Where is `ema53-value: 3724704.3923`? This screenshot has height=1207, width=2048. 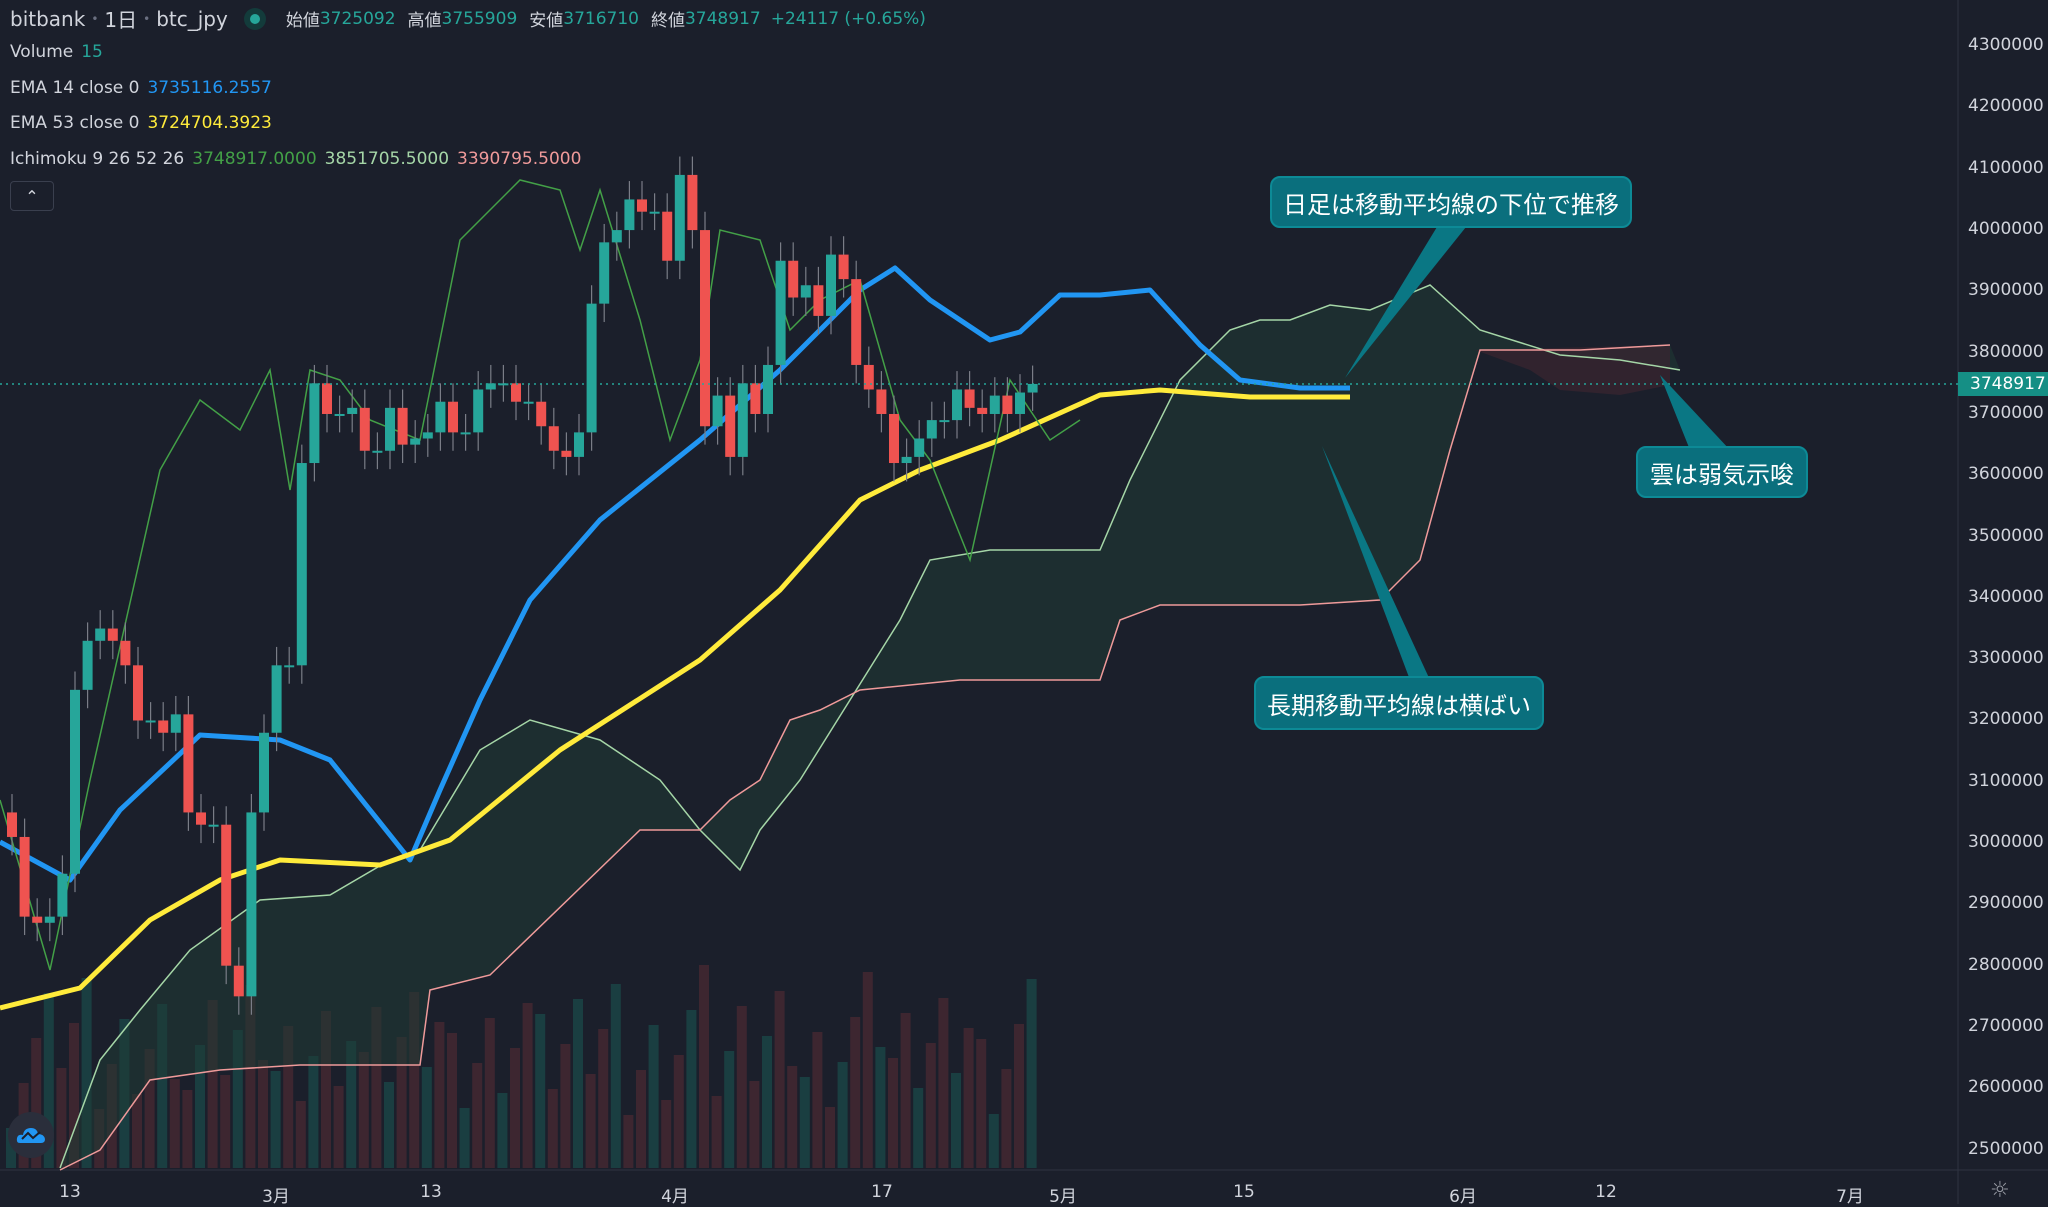
ema53-value: 3724704.3923 is located at coordinates (209, 123).